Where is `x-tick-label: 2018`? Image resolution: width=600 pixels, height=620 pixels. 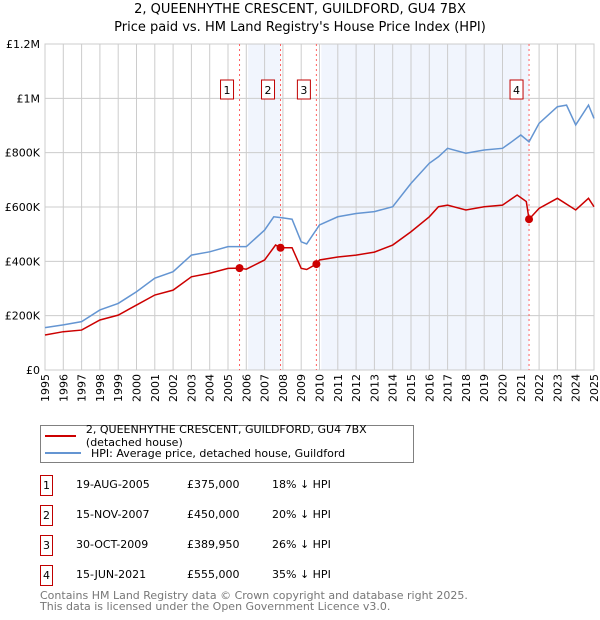 x-tick-label: 2018 is located at coordinates (466, 388).